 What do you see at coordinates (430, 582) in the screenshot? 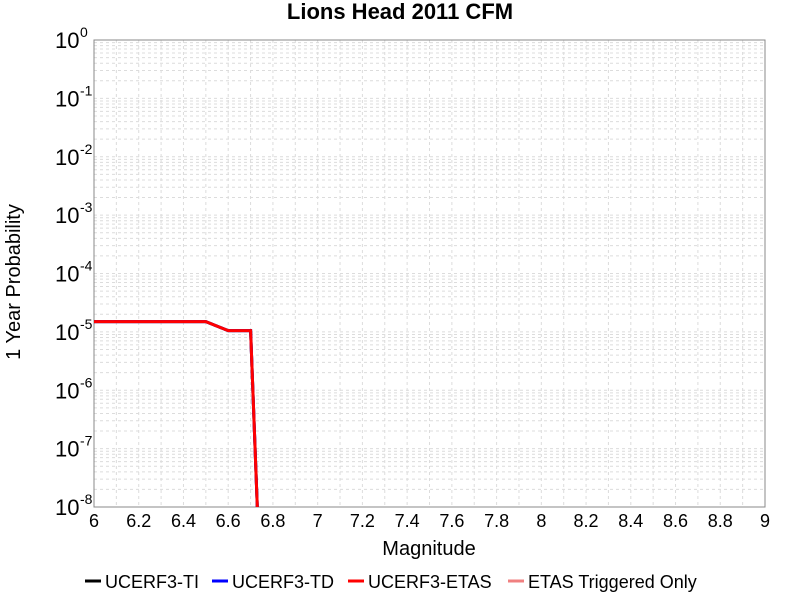
I see `legend-label: UCERF3-ETAS` at bounding box center [430, 582].